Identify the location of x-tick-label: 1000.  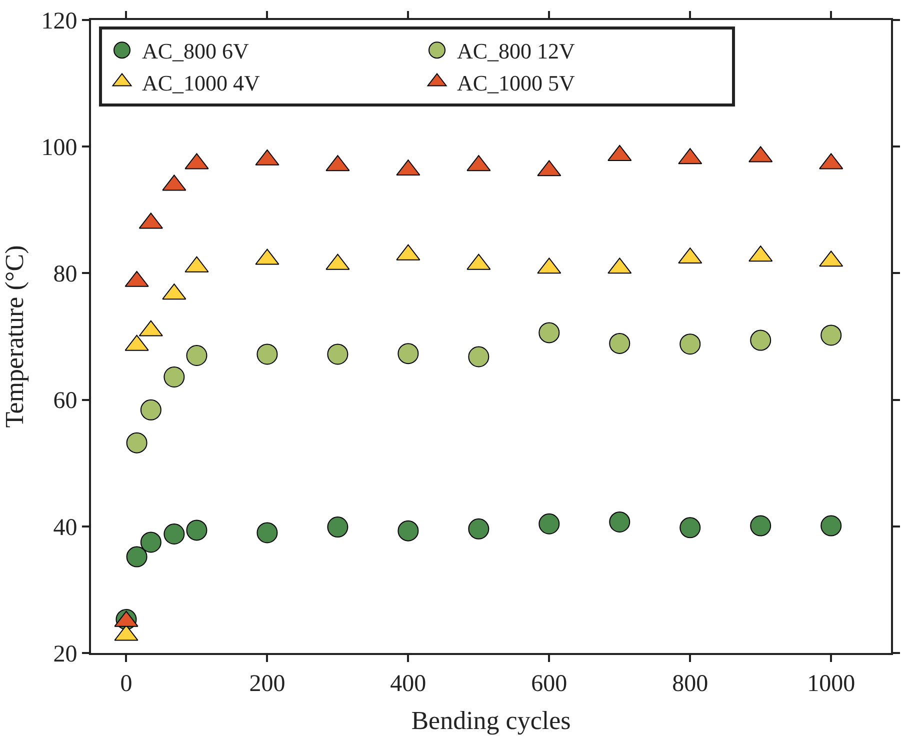
(831, 683).